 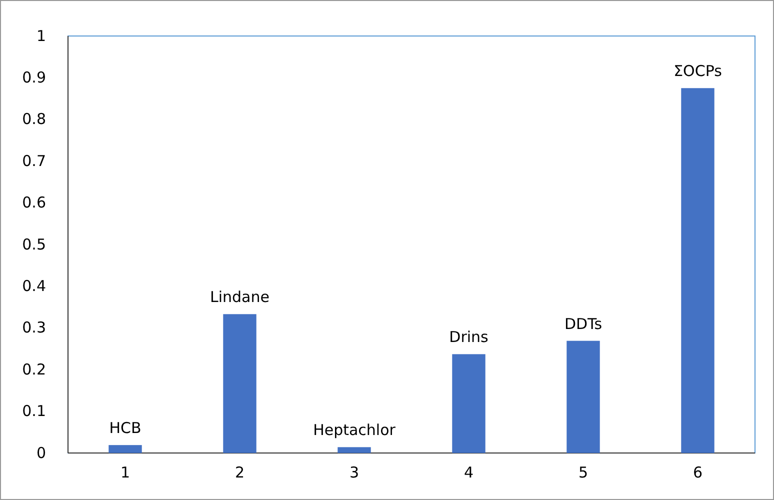 I want to click on annotation: Lindane, so click(x=240, y=297).